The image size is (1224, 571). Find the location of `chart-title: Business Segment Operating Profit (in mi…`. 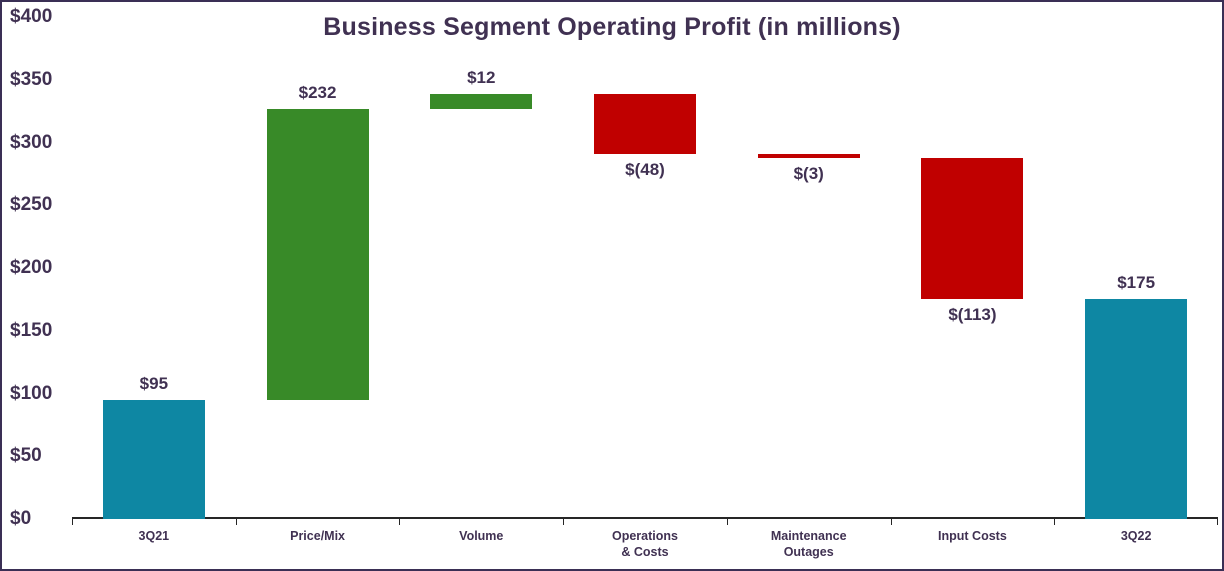

chart-title: Business Segment Operating Profit (in mi… is located at coordinates (612, 27).